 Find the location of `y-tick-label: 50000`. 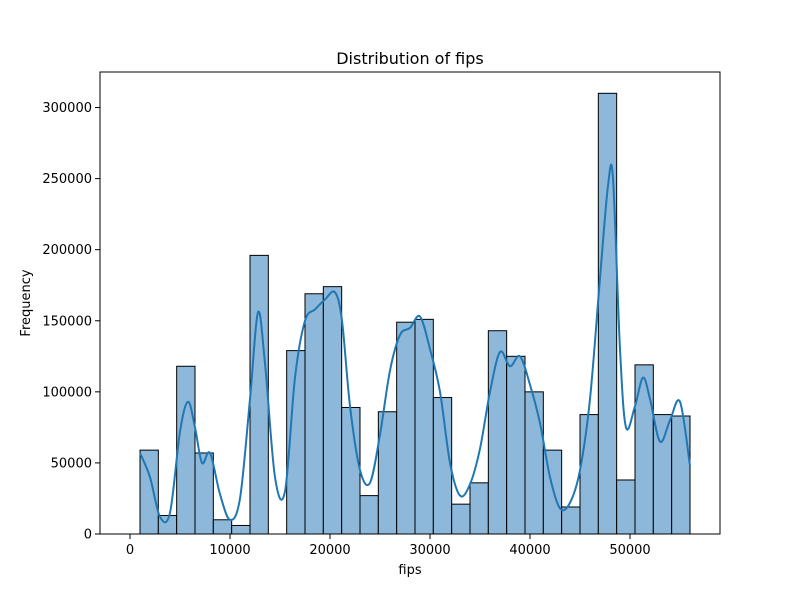

y-tick-label: 50000 is located at coordinates (71, 463).